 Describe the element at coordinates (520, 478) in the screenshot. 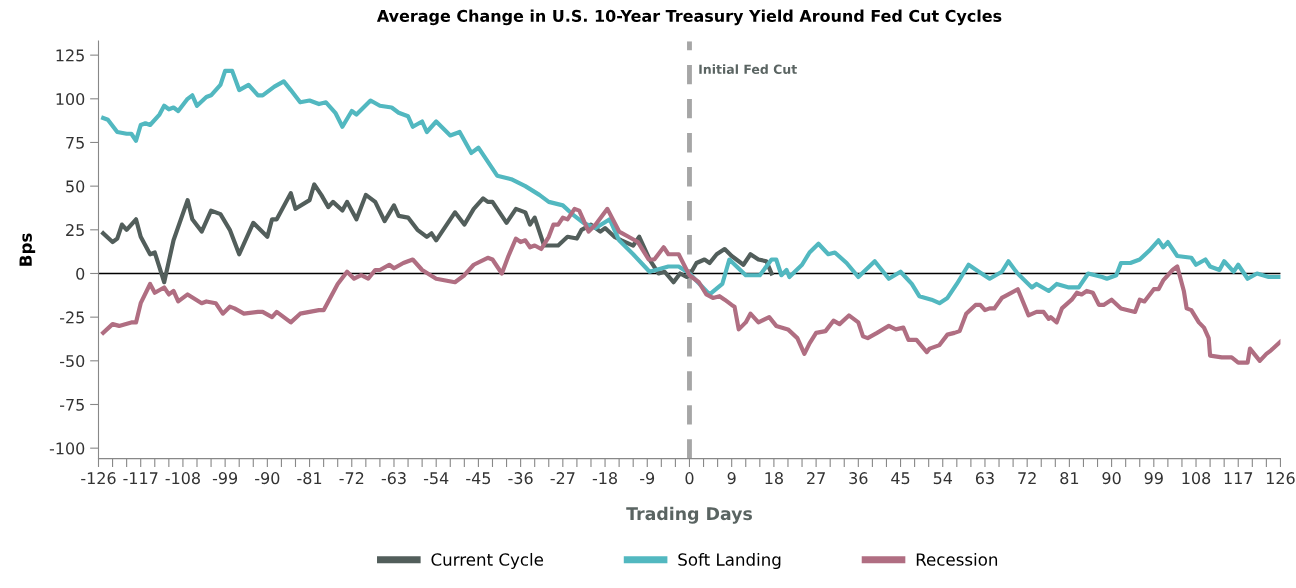

I see `x-tick-label: -36` at that location.